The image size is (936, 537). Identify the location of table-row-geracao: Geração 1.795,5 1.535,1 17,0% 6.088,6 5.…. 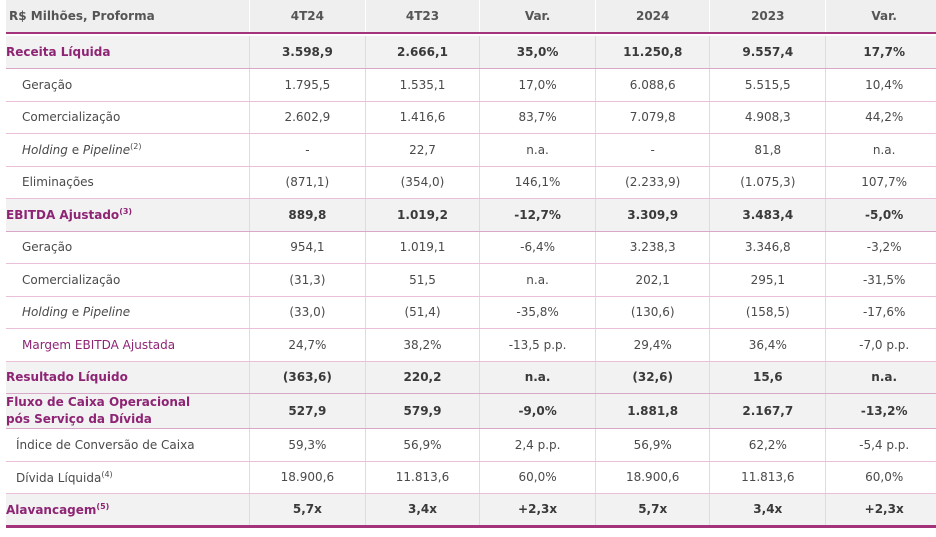
(471, 85).